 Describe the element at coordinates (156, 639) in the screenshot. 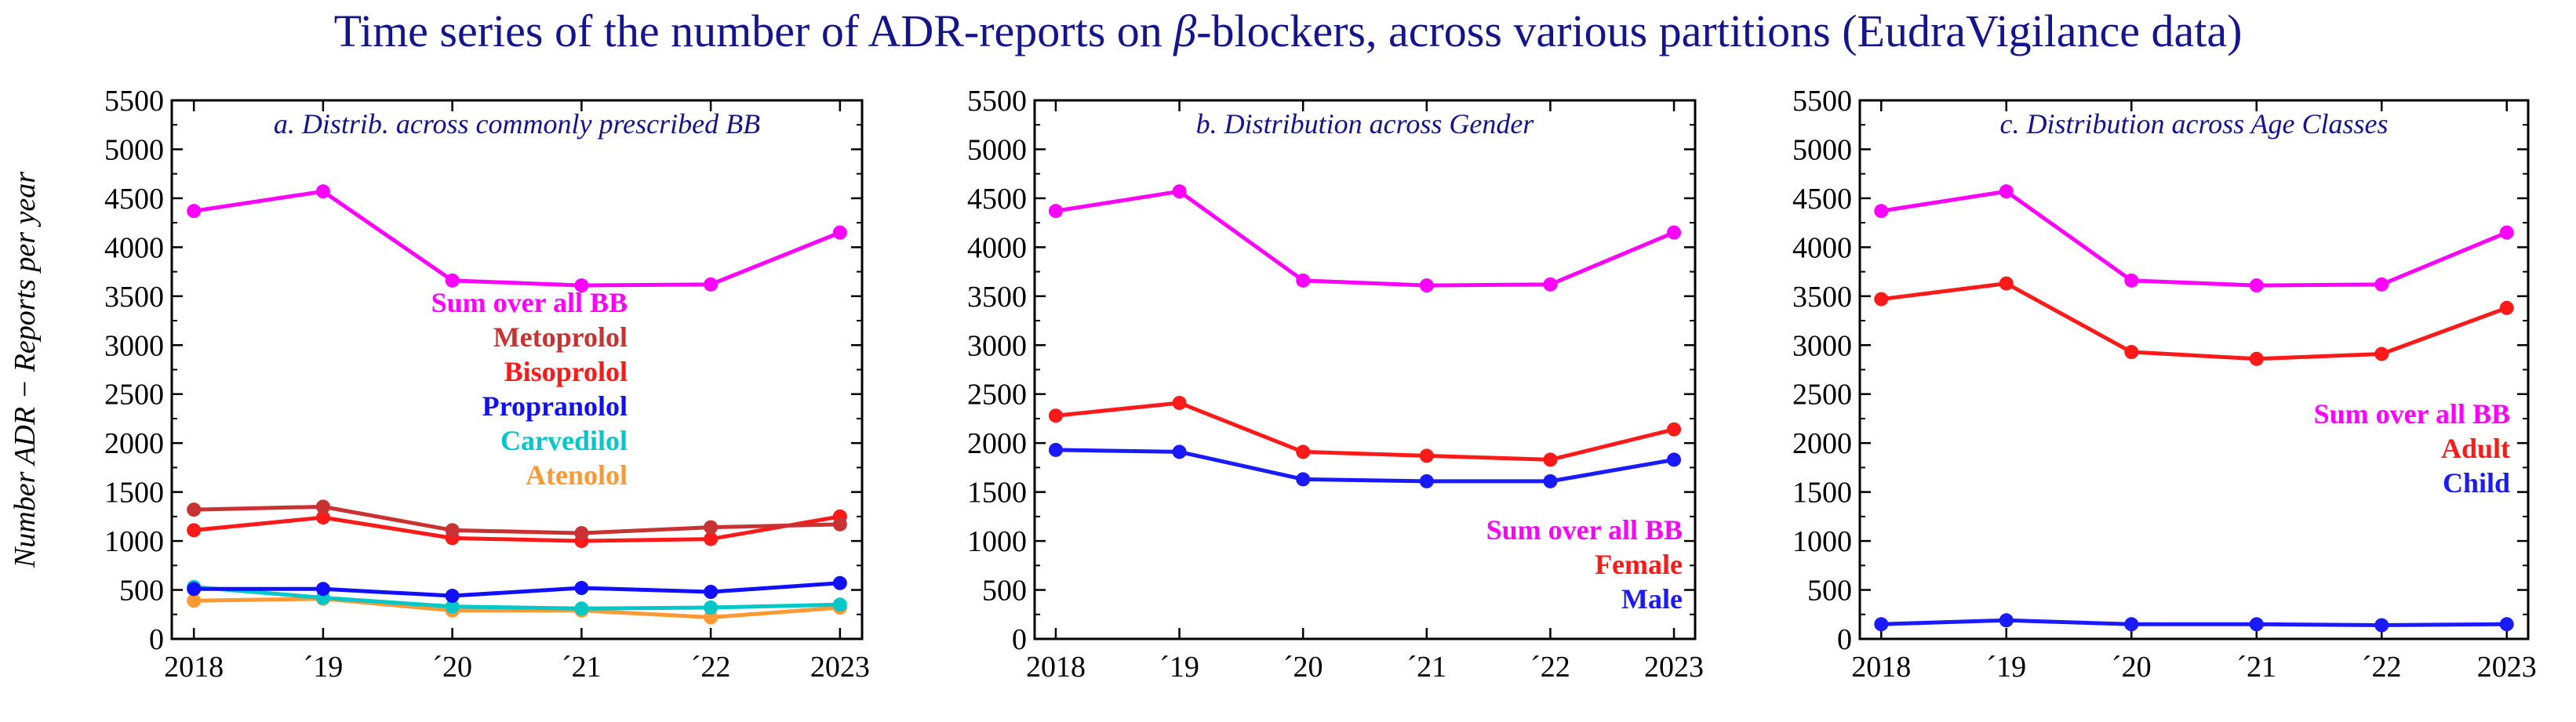

I see `y-tick-label: 0` at that location.